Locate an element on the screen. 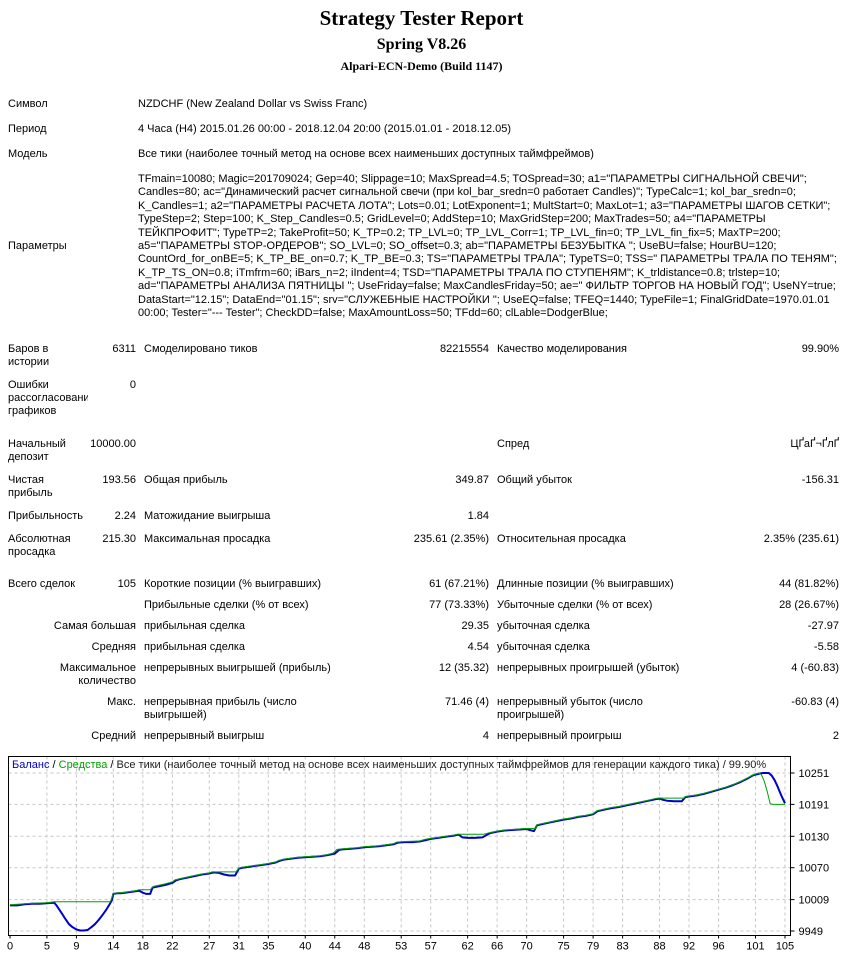  stats-label: непрерывных проигрышей (убыток) is located at coordinates (588, 668).